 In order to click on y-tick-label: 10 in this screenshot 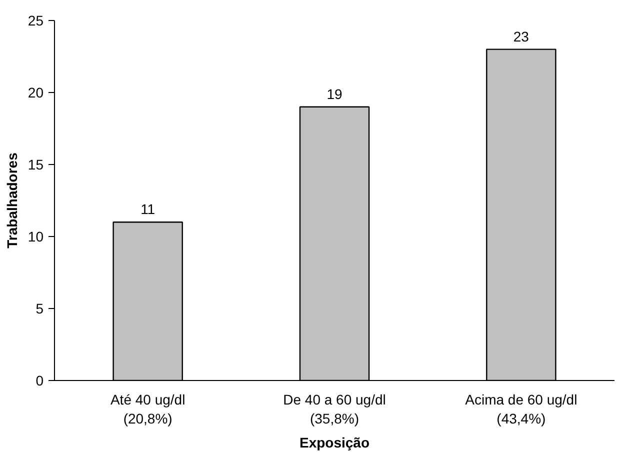, I will do `click(36, 236)`.